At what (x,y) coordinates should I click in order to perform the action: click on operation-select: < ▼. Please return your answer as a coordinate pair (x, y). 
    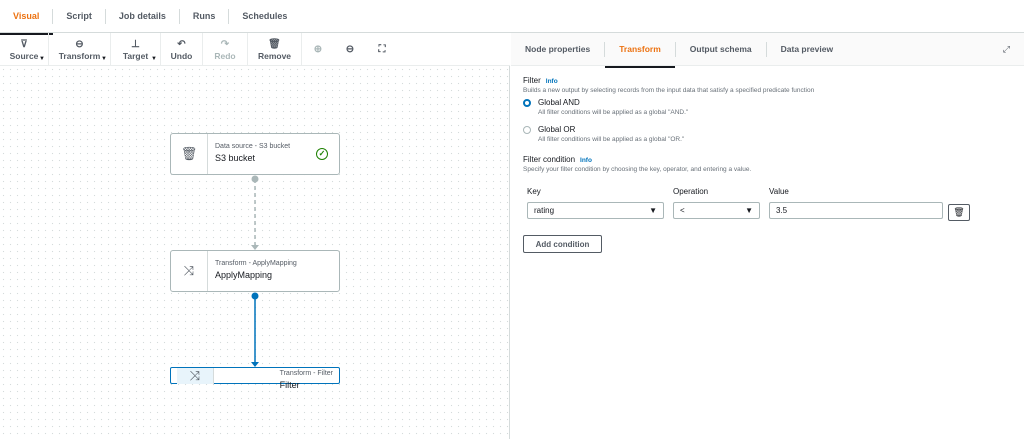
    Looking at the image, I should click on (716, 210).